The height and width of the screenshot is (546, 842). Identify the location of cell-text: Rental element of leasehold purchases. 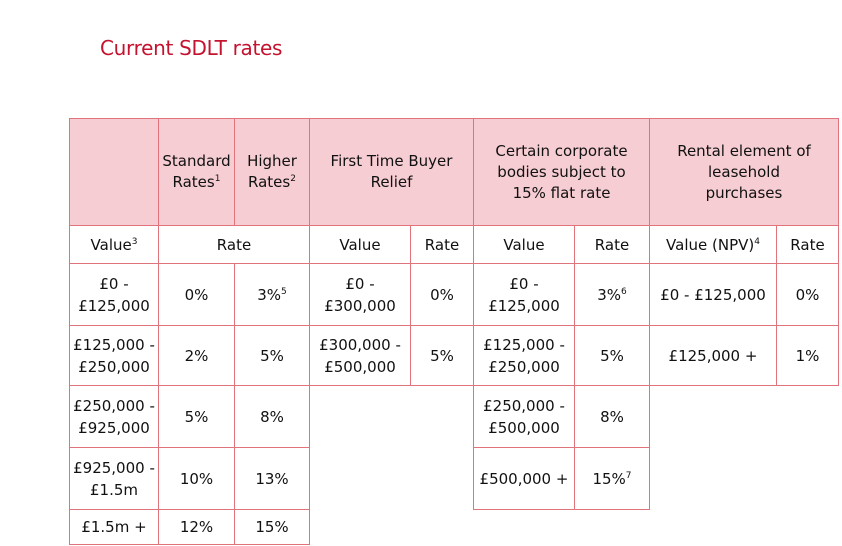
(744, 171).